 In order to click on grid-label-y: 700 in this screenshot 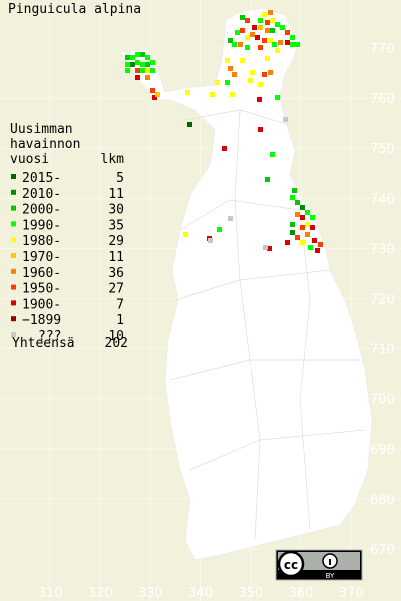, I will do `click(382, 400)`.